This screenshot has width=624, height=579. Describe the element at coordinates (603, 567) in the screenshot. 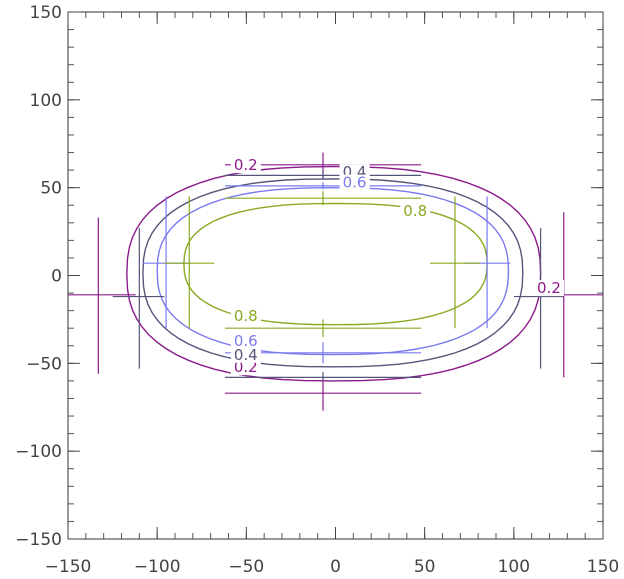

I see `x-tick-label: 150` at that location.